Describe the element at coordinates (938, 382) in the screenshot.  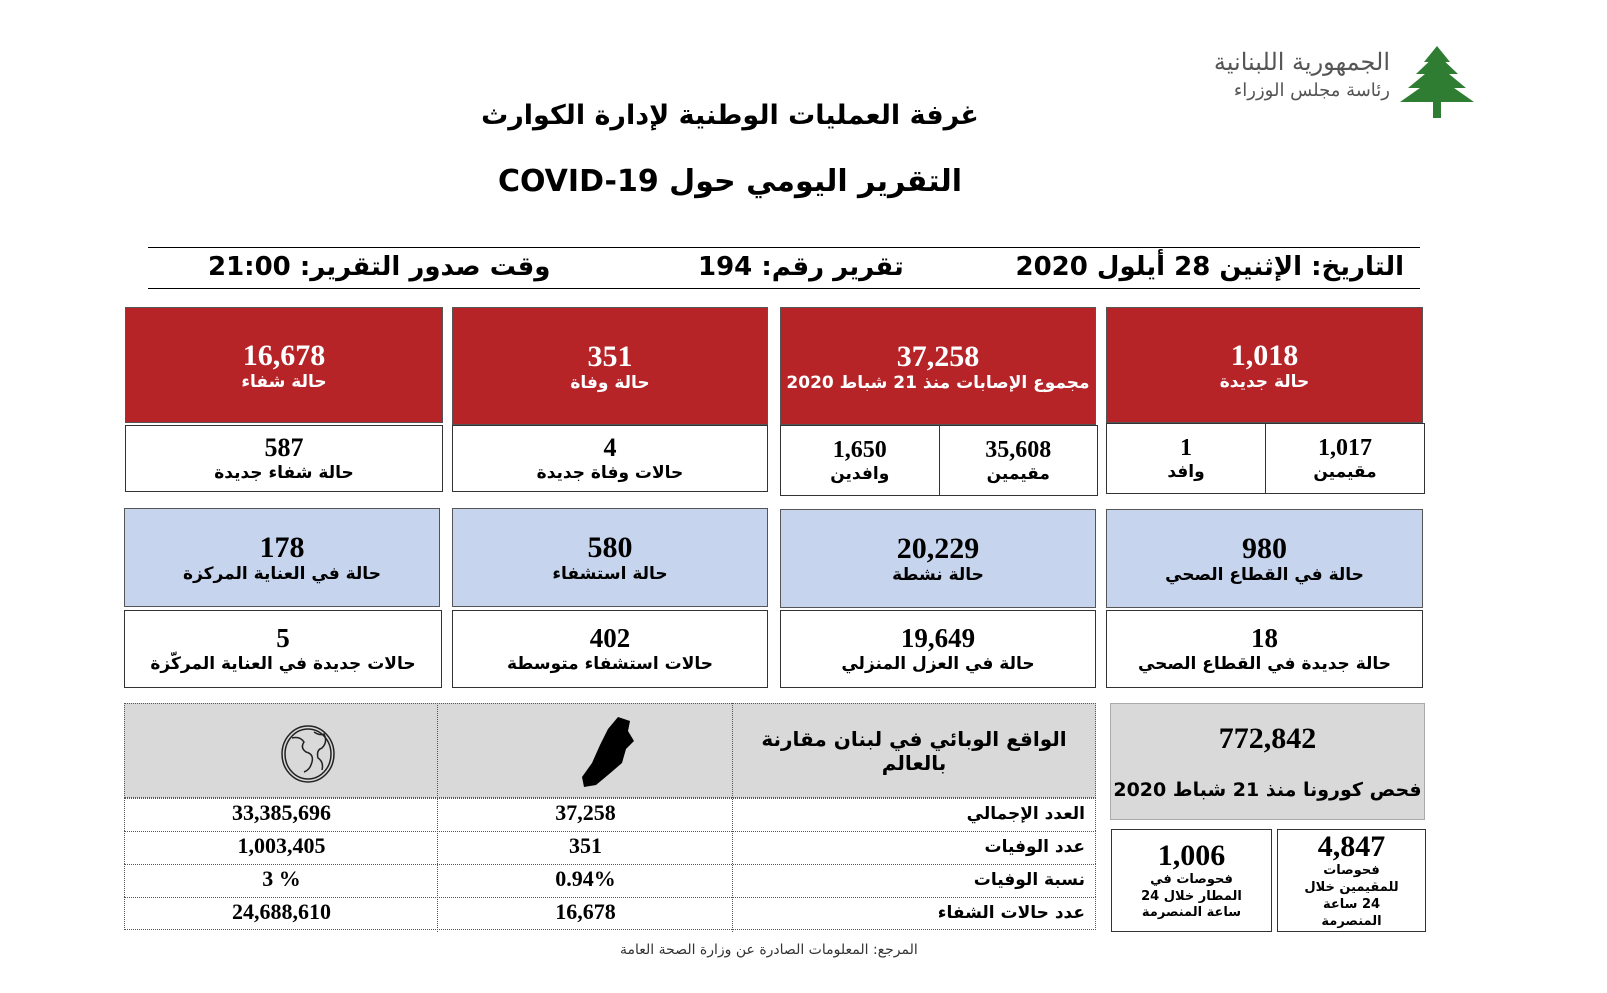
I see `total-cases-label: مجموع الإصابات منذ 21 شباط 2020` at that location.